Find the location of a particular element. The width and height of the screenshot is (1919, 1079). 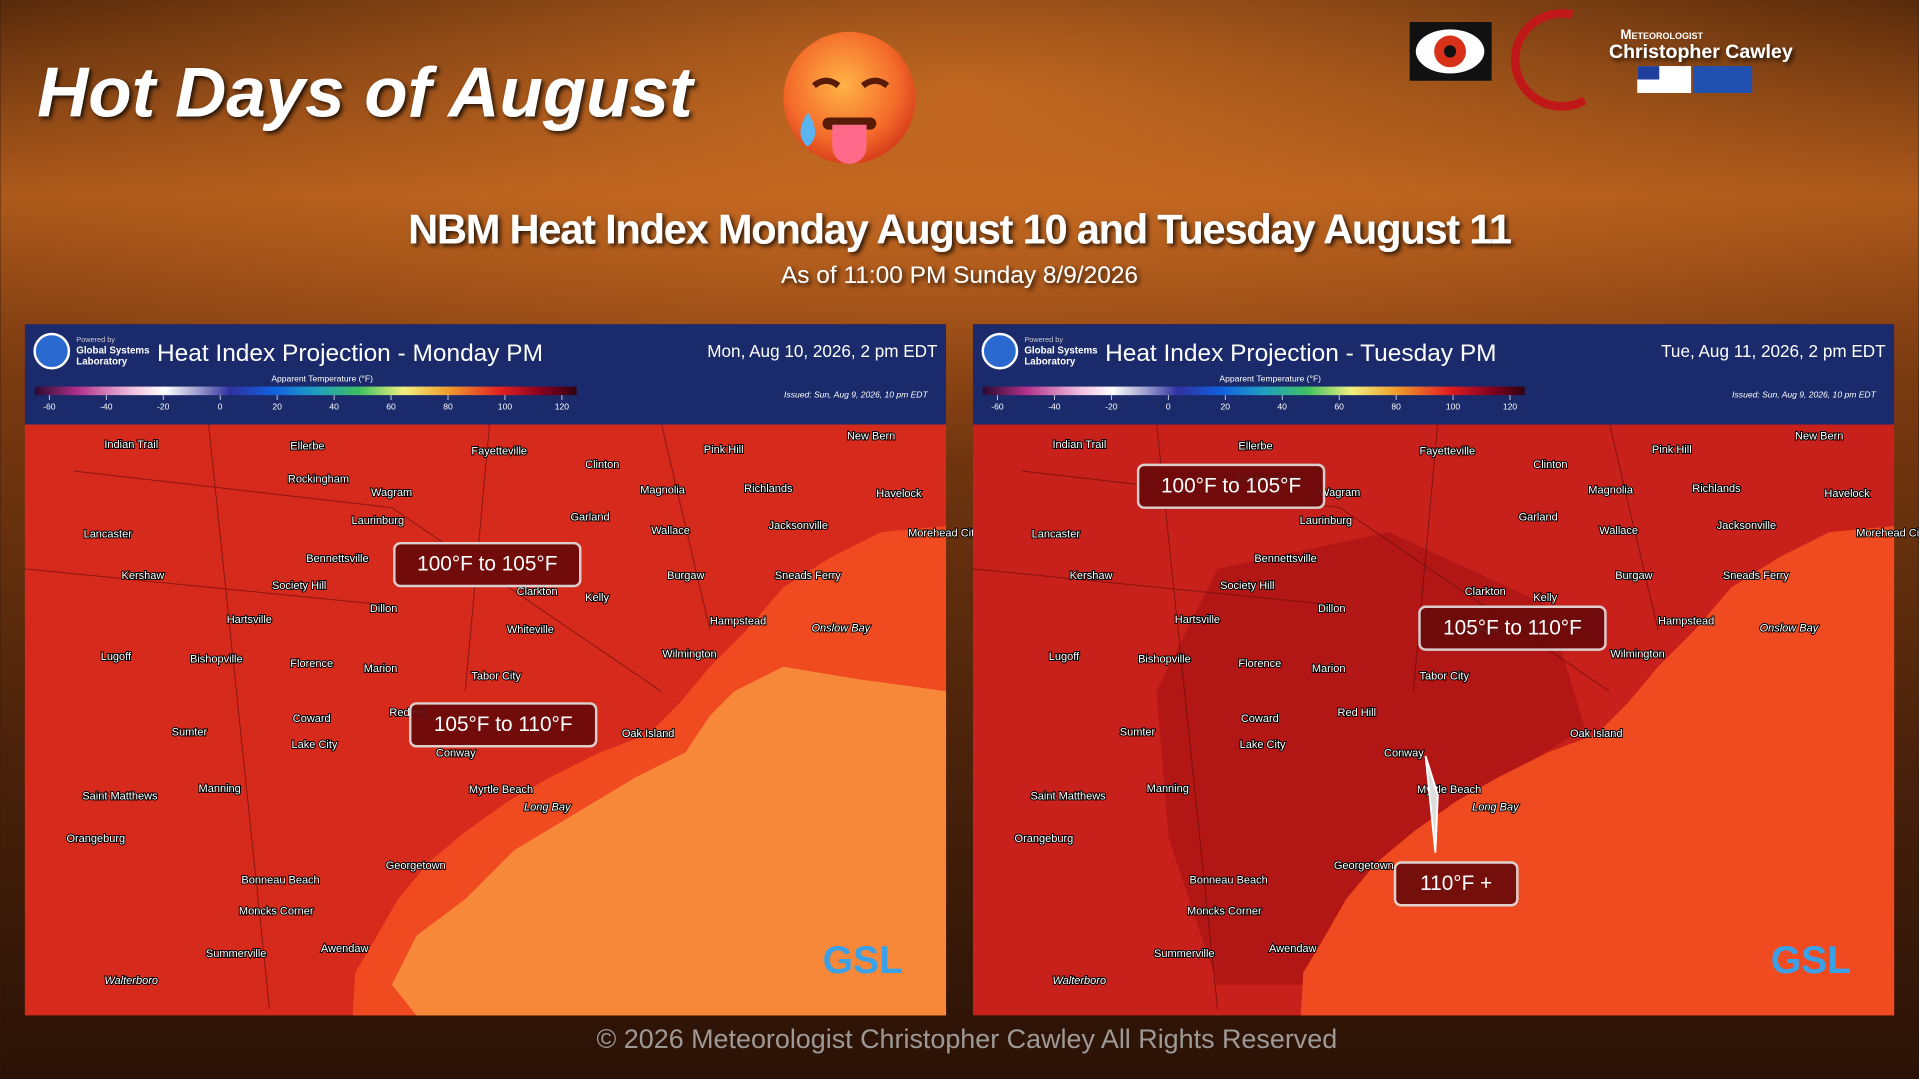

subheading: As of 11:00 PM Sunday 8/9/2026 is located at coordinates (959, 275).